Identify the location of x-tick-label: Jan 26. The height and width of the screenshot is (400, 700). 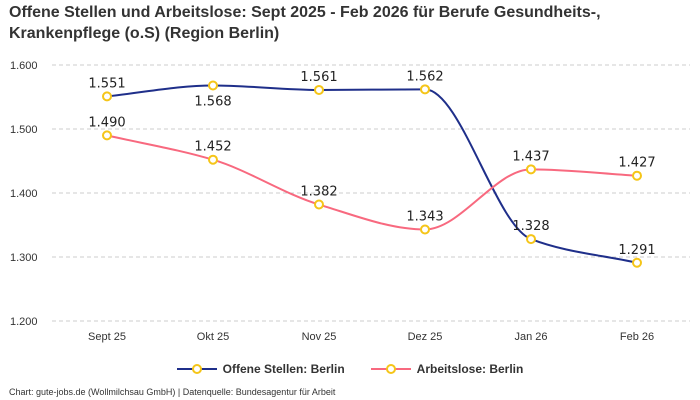
(530, 337).